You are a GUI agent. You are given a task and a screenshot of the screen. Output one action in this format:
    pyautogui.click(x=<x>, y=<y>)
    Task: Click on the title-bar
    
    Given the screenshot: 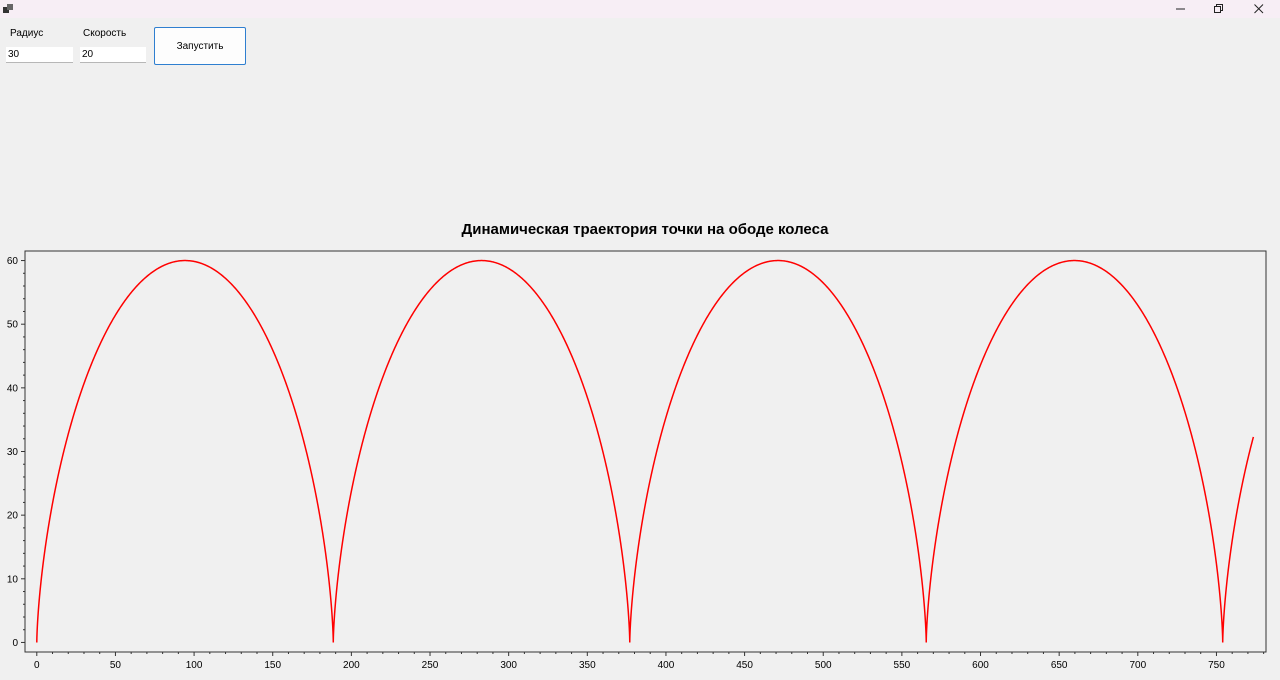 What is the action you would take?
    pyautogui.click(x=640, y=9)
    